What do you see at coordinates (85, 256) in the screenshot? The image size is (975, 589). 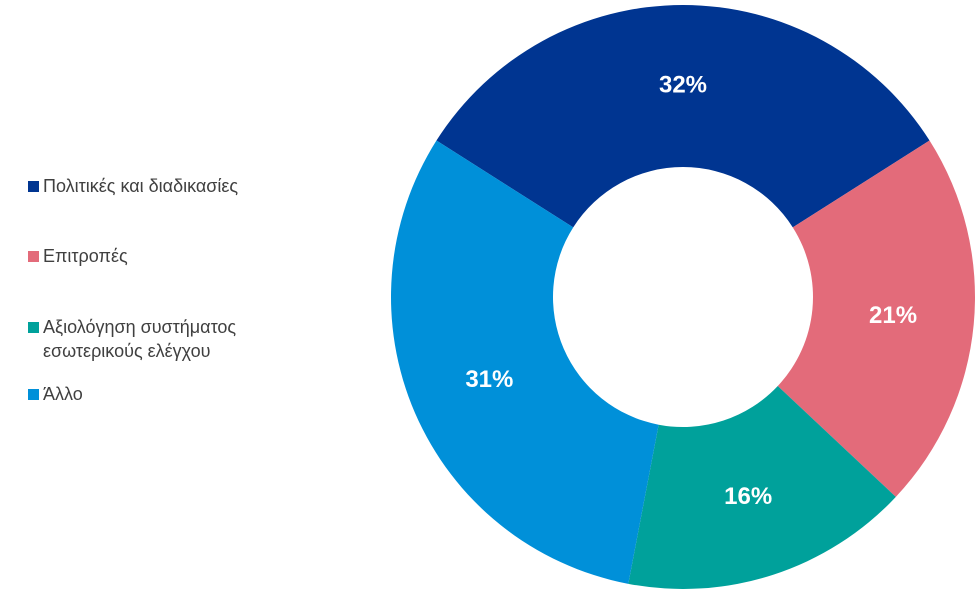 I see `legend-label: Επιτροπές` at bounding box center [85, 256].